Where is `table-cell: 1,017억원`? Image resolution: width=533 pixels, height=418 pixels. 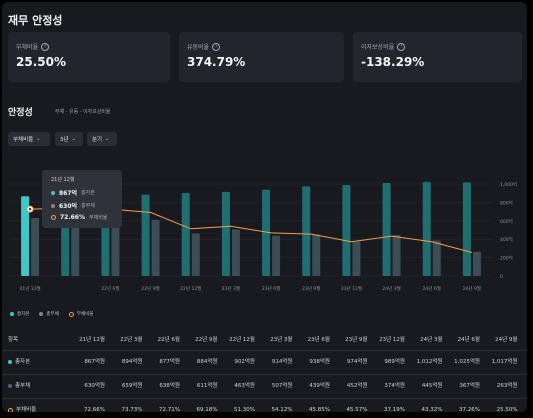
table-cell: 1,017억원 is located at coordinates (504, 362).